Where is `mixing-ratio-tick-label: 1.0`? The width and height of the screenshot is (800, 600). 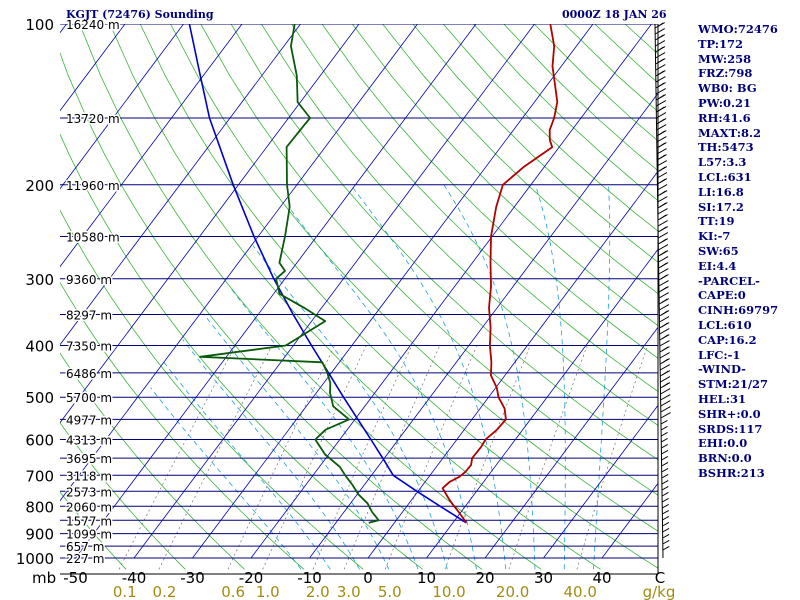 mixing-ratio-tick-label: 1.0 is located at coordinates (268, 591).